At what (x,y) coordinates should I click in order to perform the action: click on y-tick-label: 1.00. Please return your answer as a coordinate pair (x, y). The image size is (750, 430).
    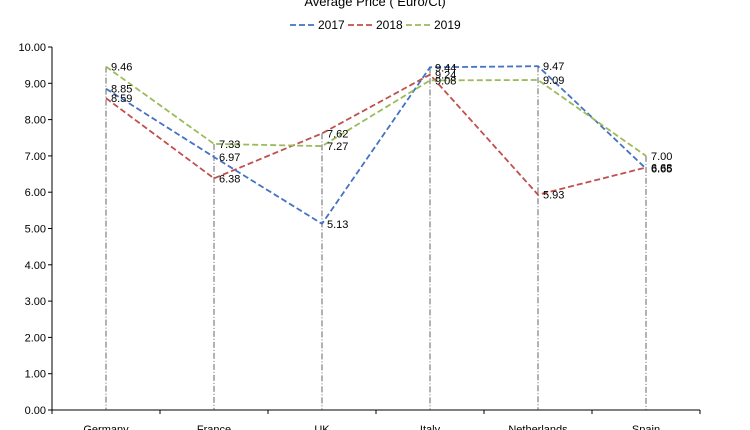
    Looking at the image, I should click on (35, 375).